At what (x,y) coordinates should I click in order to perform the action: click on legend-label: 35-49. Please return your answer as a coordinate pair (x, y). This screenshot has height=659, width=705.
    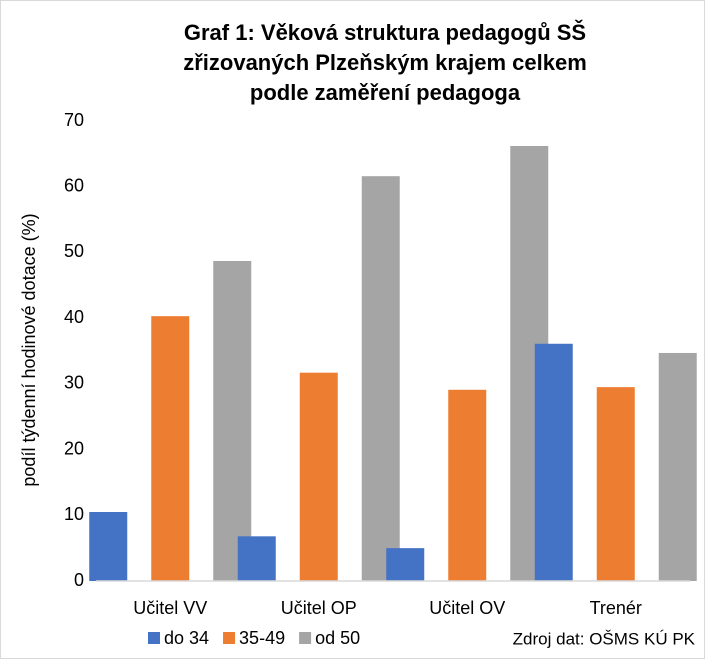
    Looking at the image, I should click on (262, 638).